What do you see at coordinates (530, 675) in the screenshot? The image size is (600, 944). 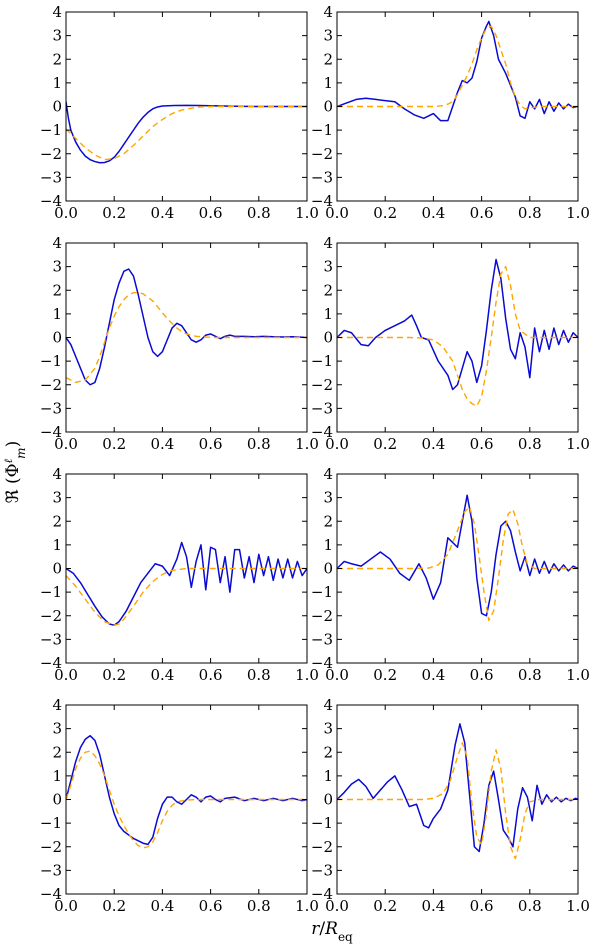 I see `row-3-right-xtick-label: 0.8` at bounding box center [530, 675].